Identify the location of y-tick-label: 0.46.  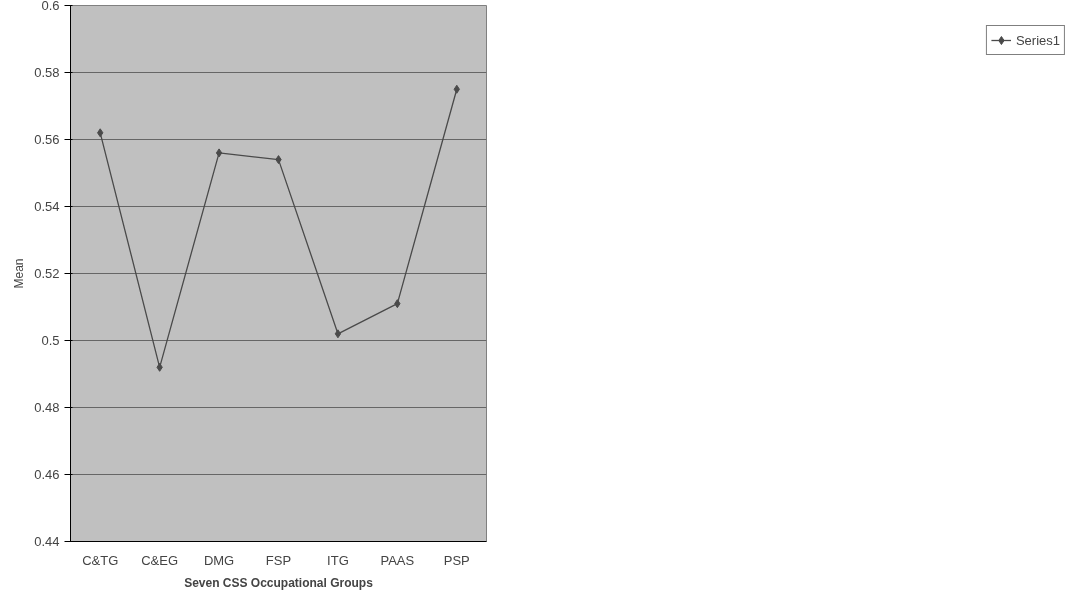
(47, 474).